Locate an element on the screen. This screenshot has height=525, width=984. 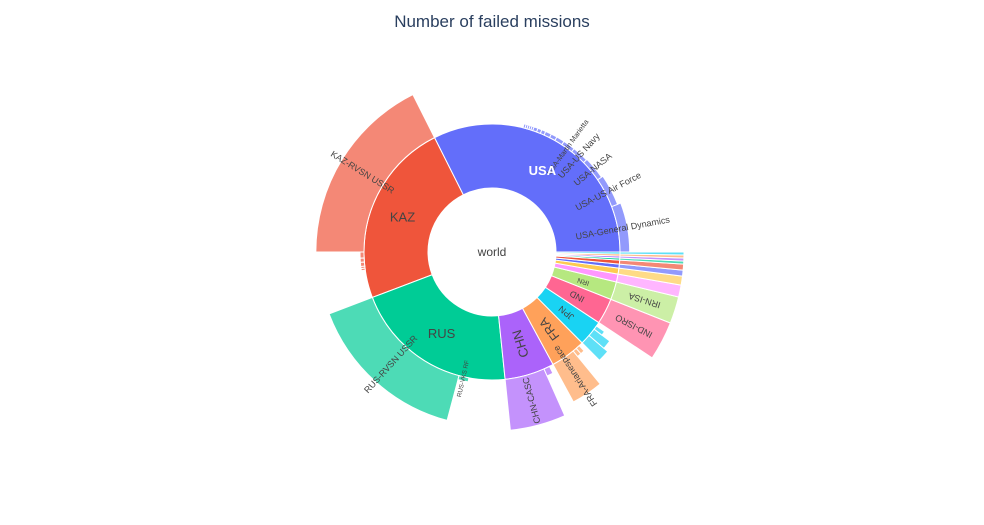
subsector-rus-vks-rf is located at coordinates (463, 379).